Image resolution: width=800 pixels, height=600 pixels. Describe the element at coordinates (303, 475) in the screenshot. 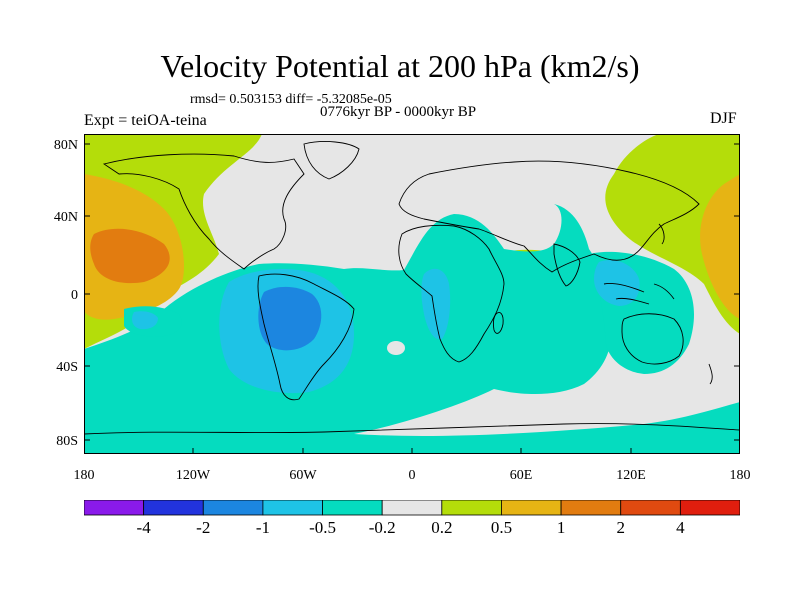

I see `lon-label-60w: 60W` at that location.